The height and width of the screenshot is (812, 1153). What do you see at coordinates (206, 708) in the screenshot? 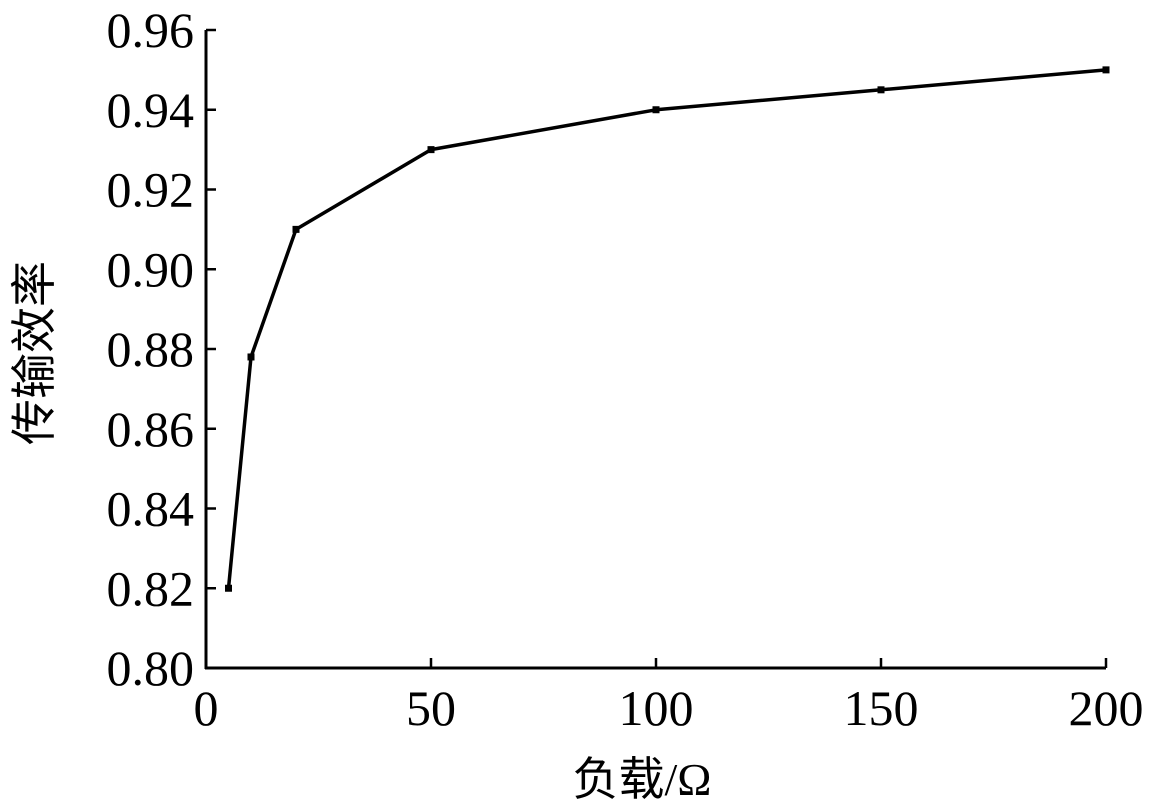
I see `x-tick-label: 0` at bounding box center [206, 708].